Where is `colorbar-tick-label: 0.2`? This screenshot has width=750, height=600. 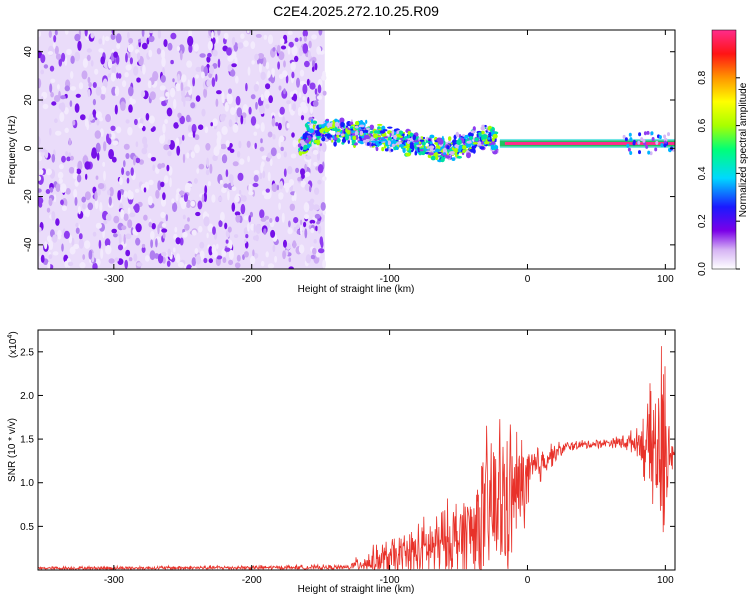
colorbar-tick-label: 0.2 is located at coordinates (702, 221).